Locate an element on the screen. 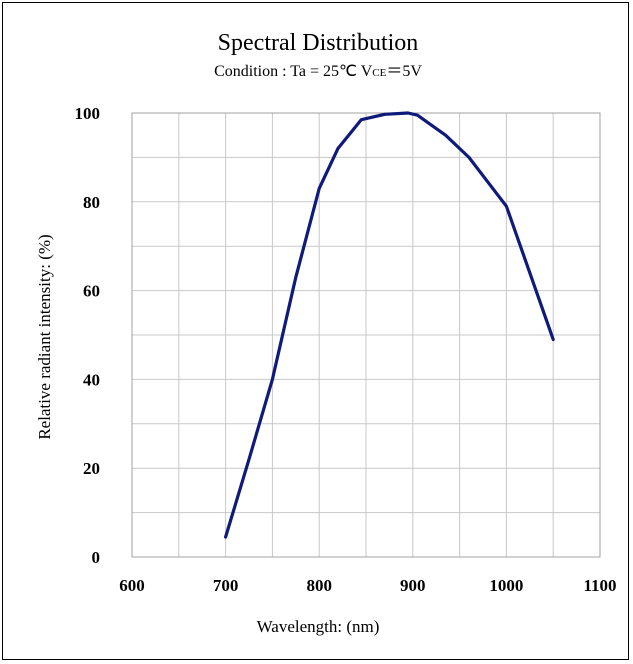 The height and width of the screenshot is (664, 633). x-tick-label: 900 is located at coordinates (413, 585).